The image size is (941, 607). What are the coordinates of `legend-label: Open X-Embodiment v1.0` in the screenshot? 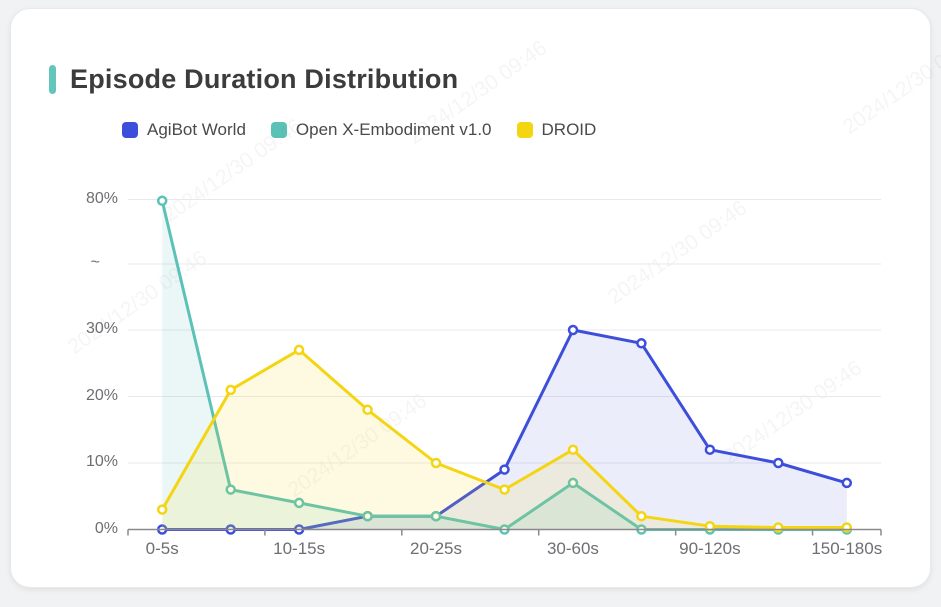 It's located at (393, 129).